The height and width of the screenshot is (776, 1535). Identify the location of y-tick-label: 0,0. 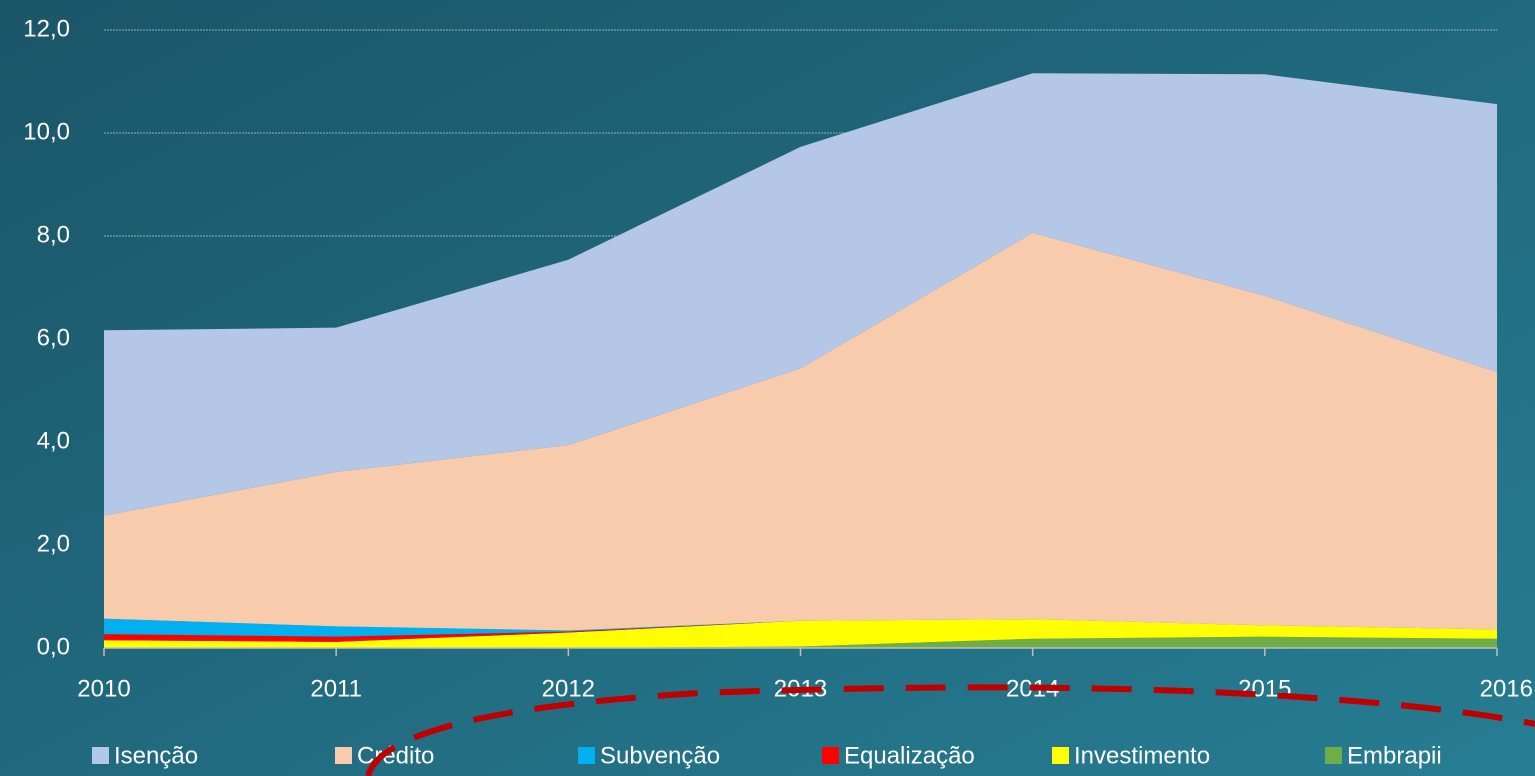
(53, 646).